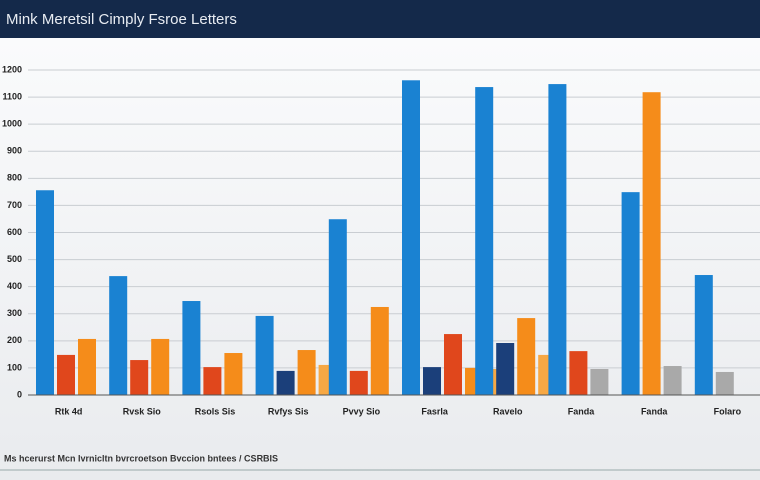 Image resolution: width=760 pixels, height=480 pixels. I want to click on y-tick-label: 600, so click(14, 232).